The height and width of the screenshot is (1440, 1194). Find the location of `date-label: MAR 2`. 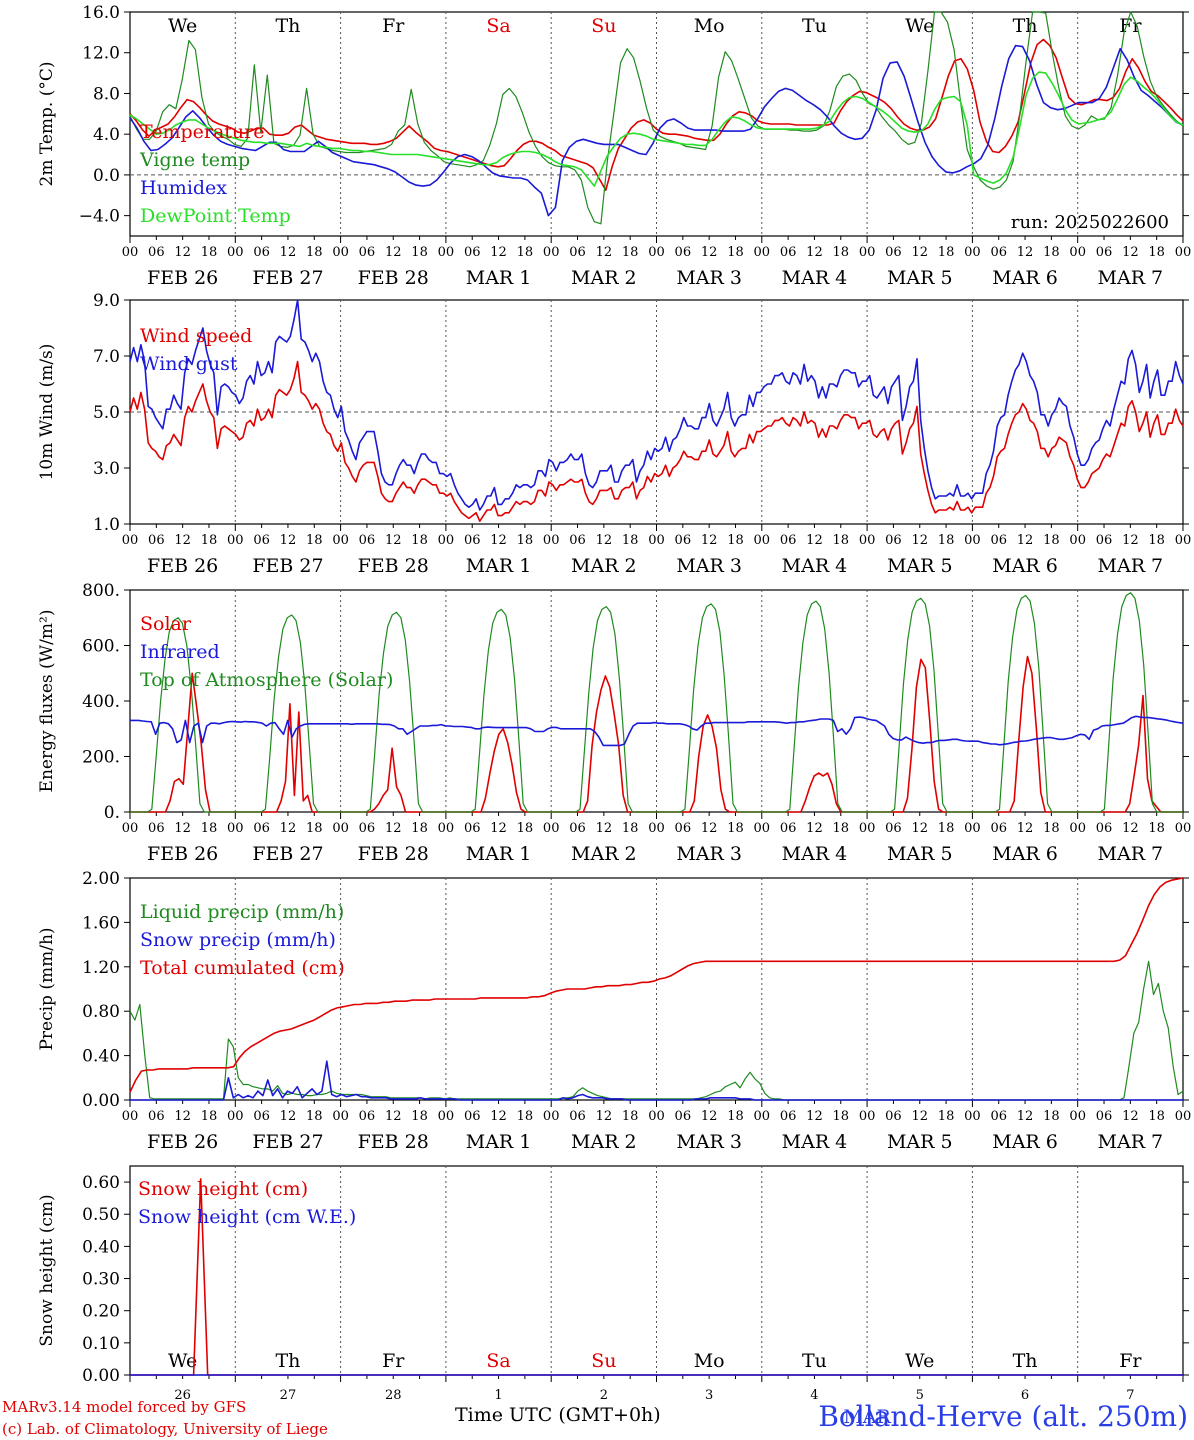

date-label: MAR 2 is located at coordinates (604, 566).